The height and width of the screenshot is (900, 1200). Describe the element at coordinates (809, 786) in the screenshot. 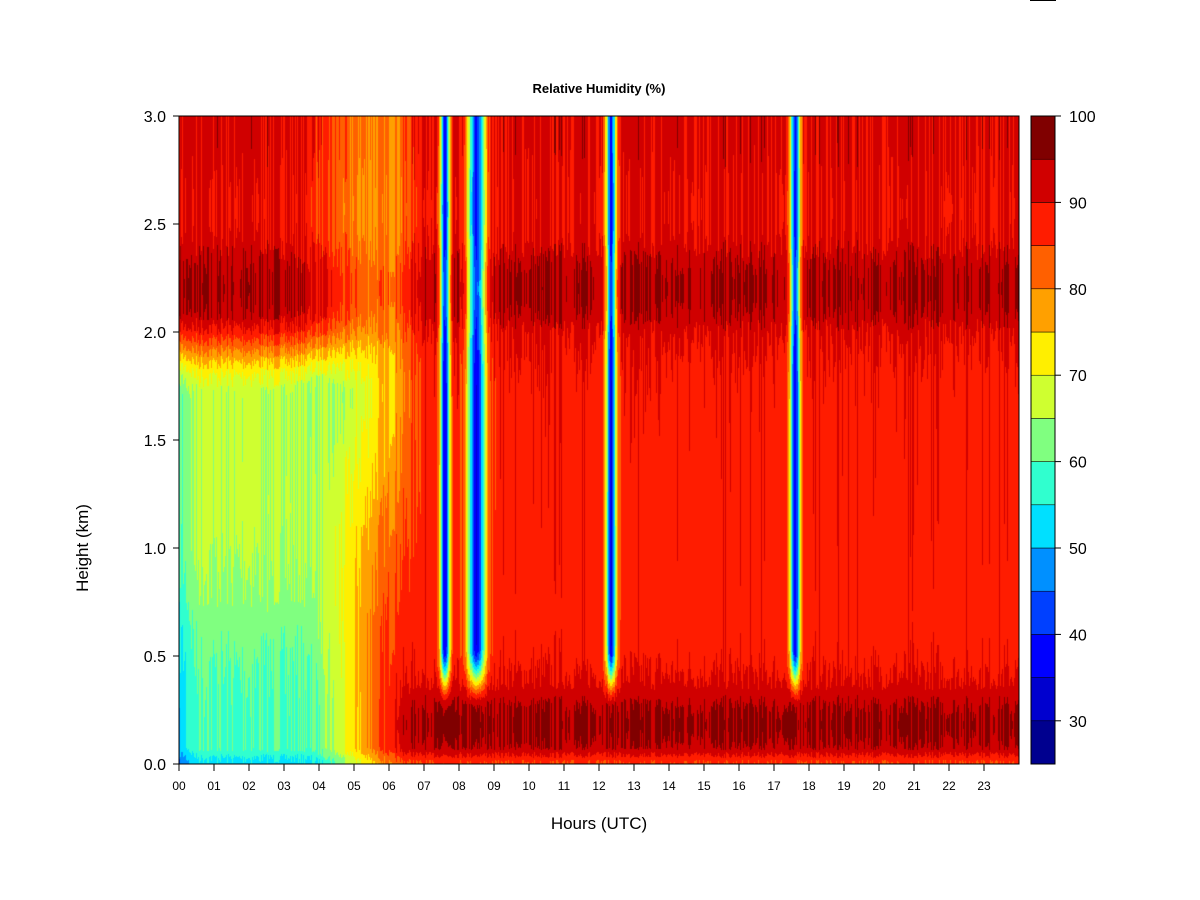

I see `x-tick-label: 18` at that location.